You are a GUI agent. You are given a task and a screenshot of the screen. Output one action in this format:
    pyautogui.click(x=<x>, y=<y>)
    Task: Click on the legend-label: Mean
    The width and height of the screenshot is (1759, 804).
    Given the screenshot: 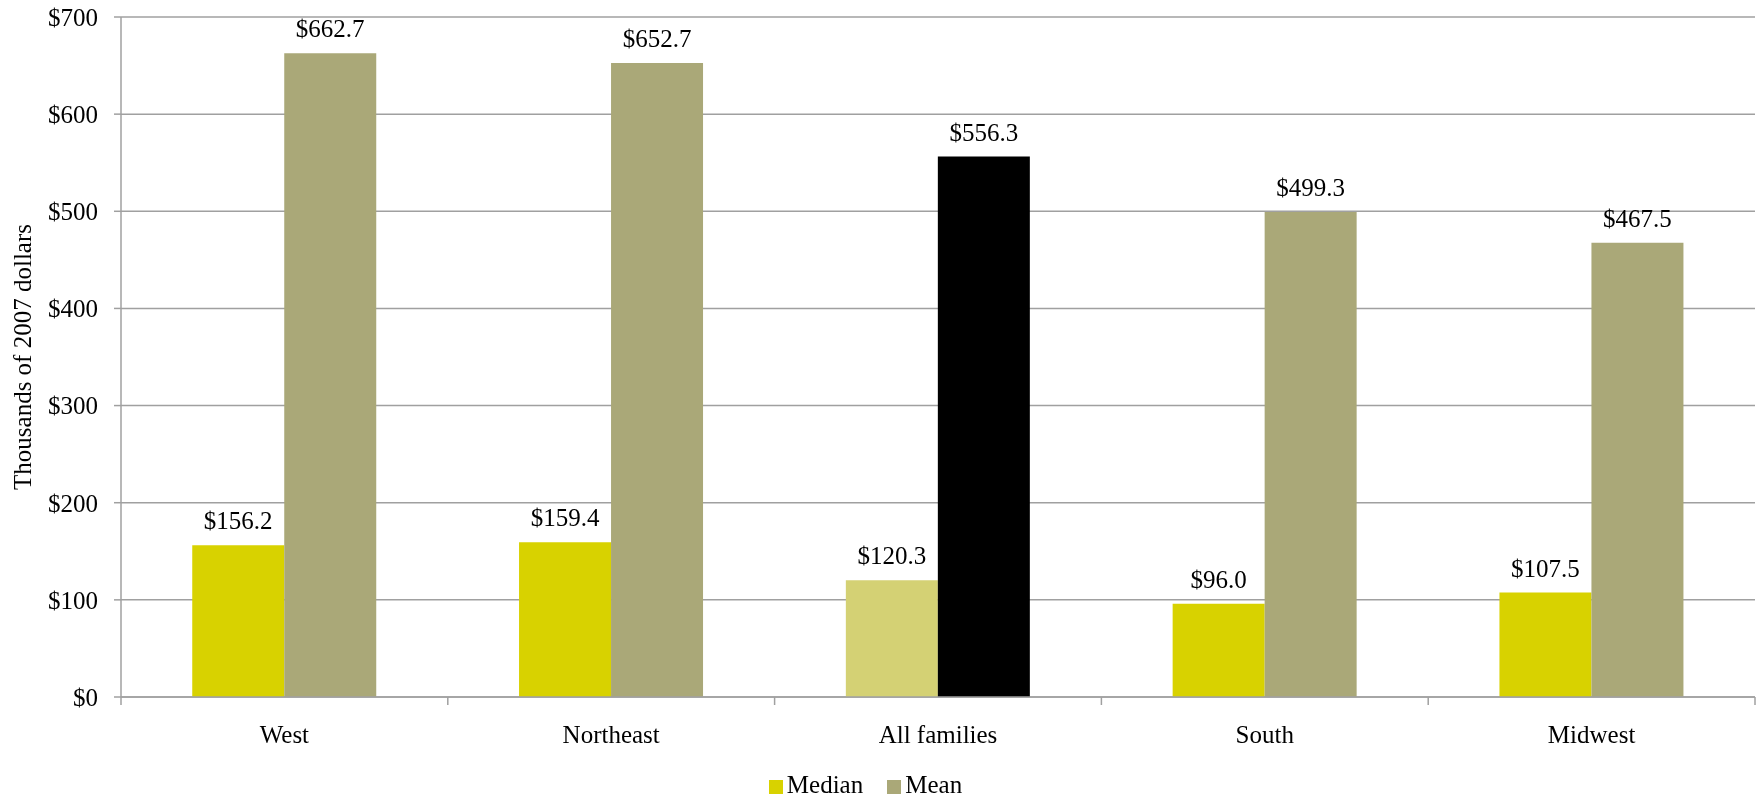 What is the action you would take?
    pyautogui.click(x=934, y=784)
    